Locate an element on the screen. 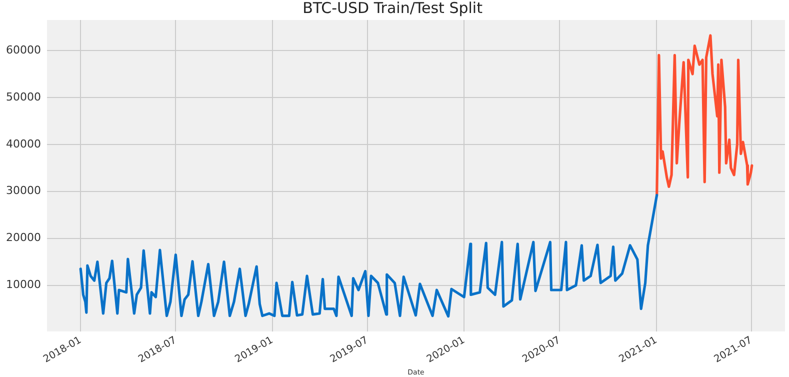  y-tick-label: 40000 is located at coordinates (23, 143).